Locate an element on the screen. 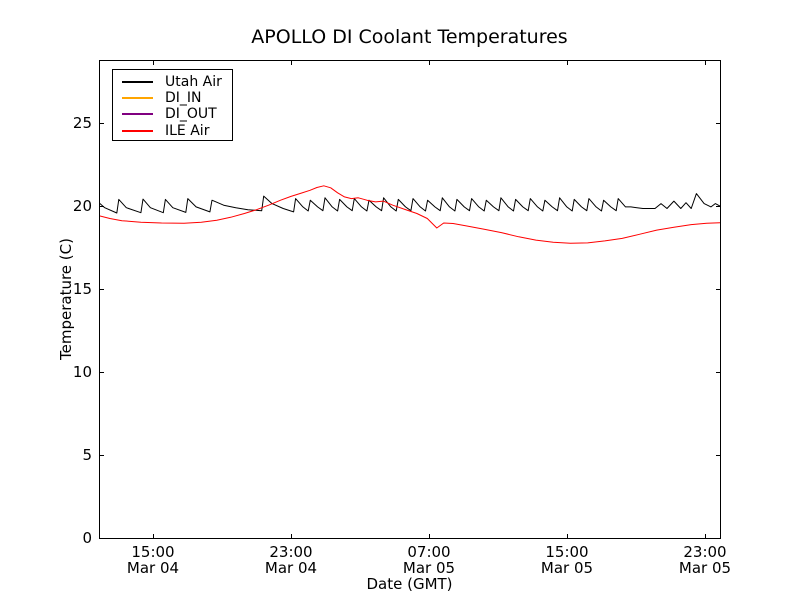  legend-entry-di-out: DI_OUT is located at coordinates (169, 114).